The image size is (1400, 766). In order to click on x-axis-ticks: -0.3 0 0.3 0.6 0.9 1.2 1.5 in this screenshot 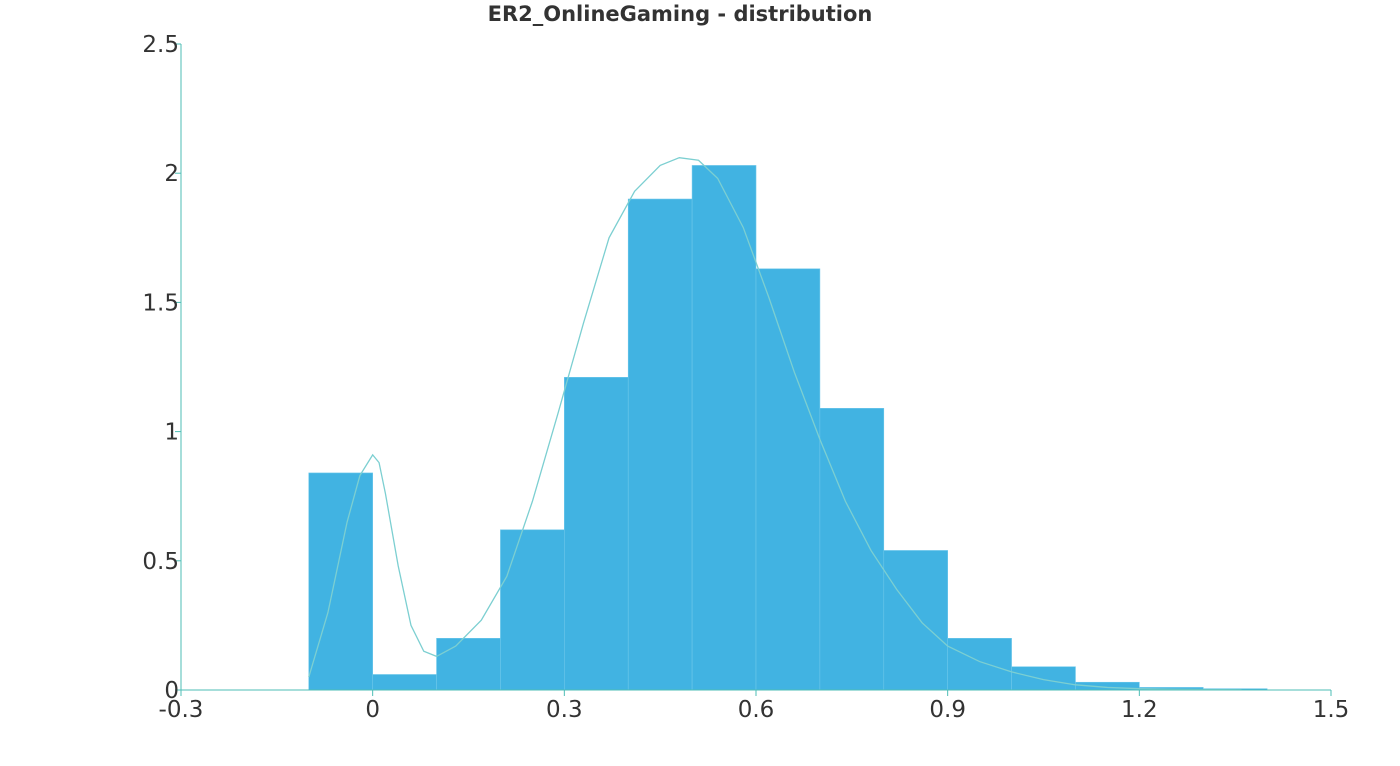, I will do `click(754, 706)`.